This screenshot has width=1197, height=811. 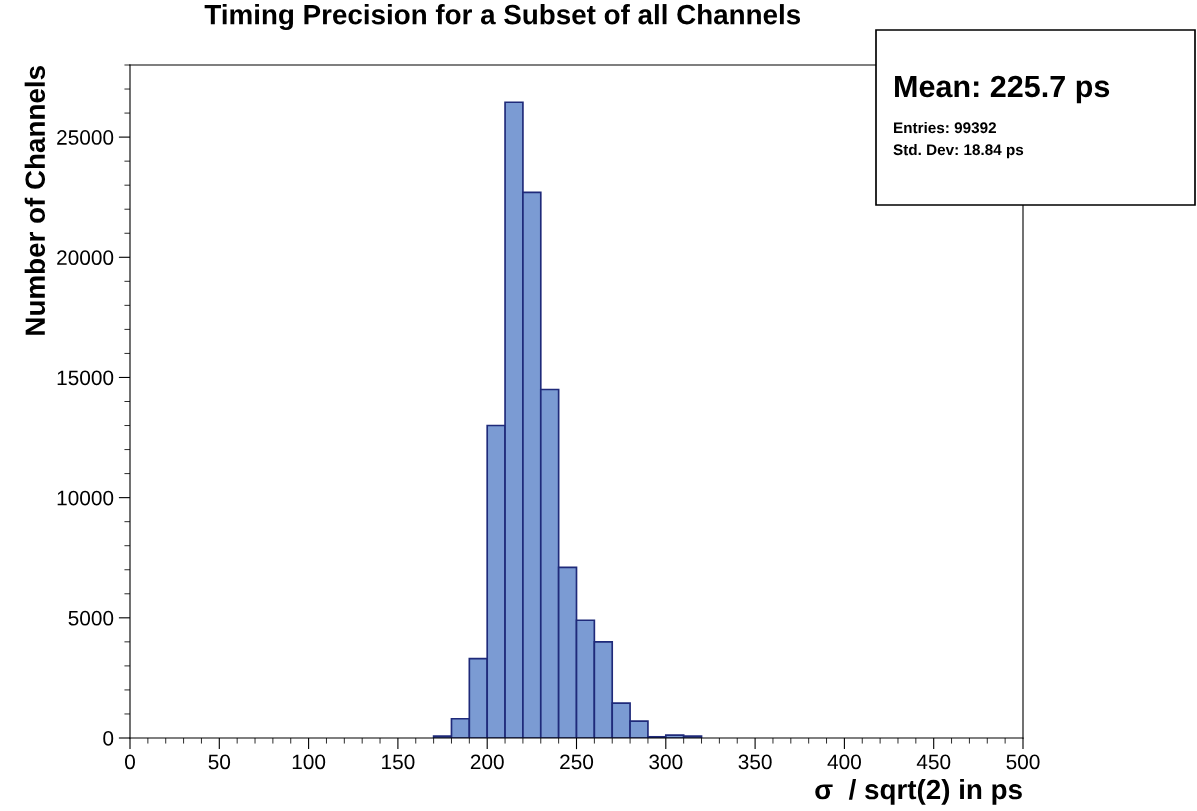 What do you see at coordinates (945, 127) in the screenshot?
I see `annotation: Entries: 99392` at bounding box center [945, 127].